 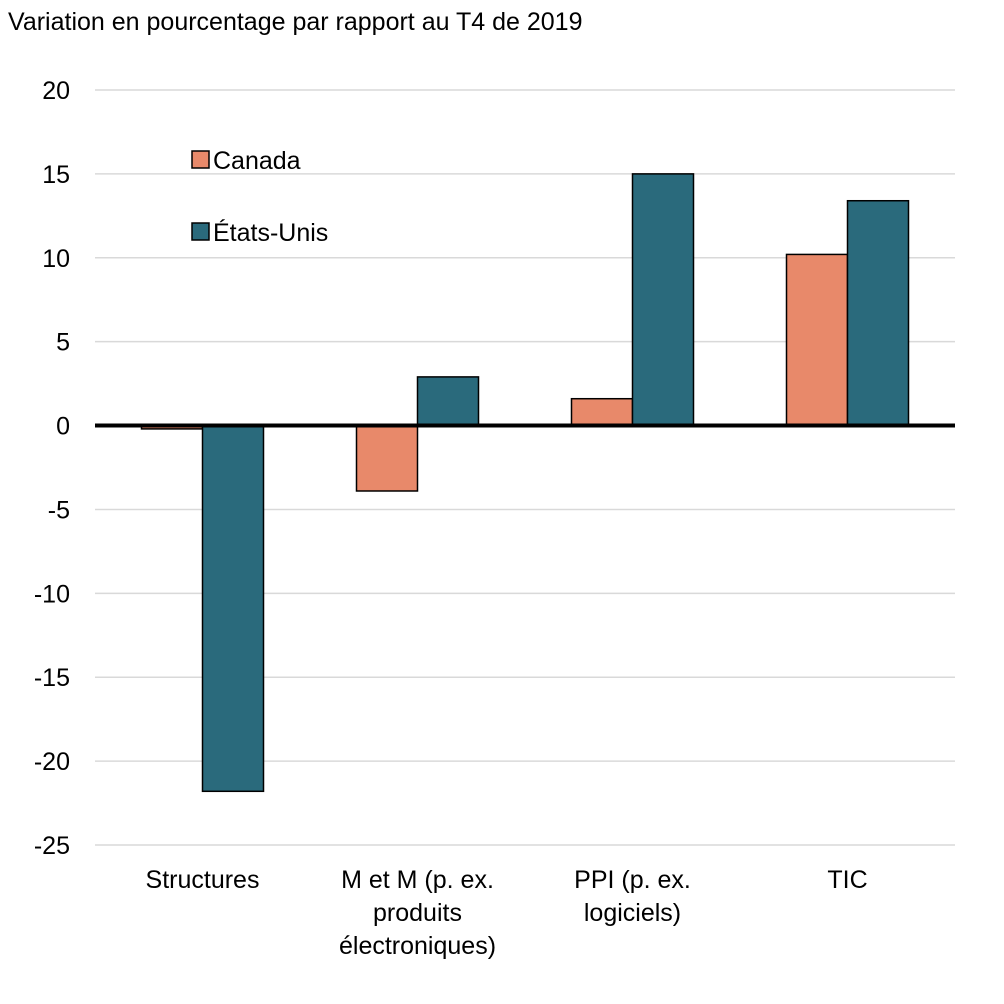 What do you see at coordinates (56, 175) in the screenshot?
I see `y-tick-label: 15` at bounding box center [56, 175].